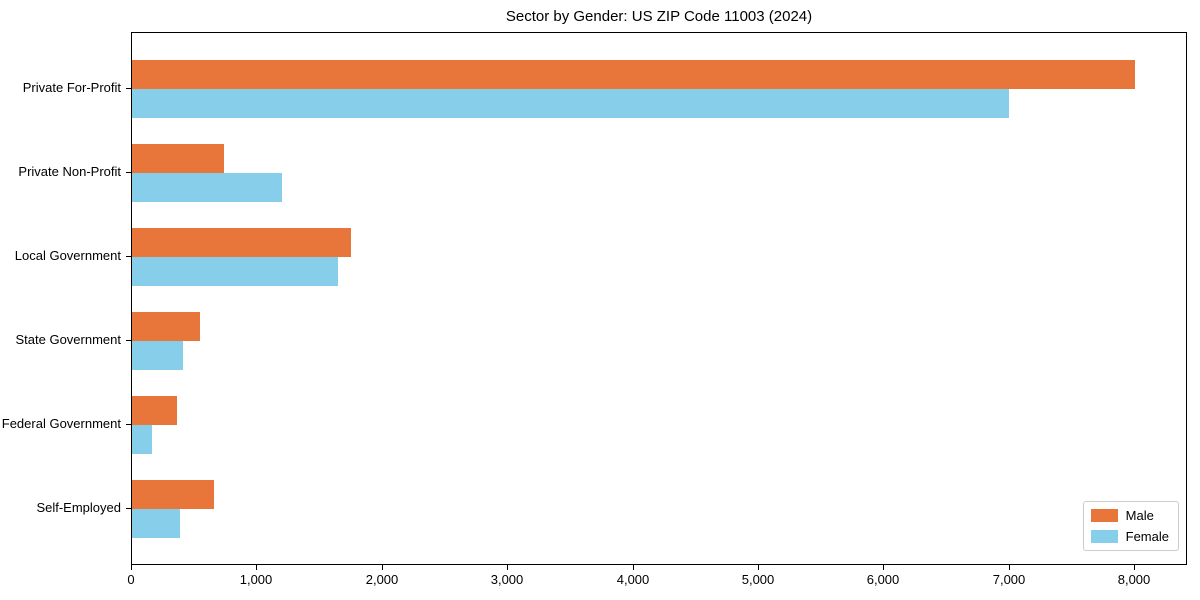  What do you see at coordinates (131, 579) in the screenshot?
I see `xtick-label-0: 0` at bounding box center [131, 579].